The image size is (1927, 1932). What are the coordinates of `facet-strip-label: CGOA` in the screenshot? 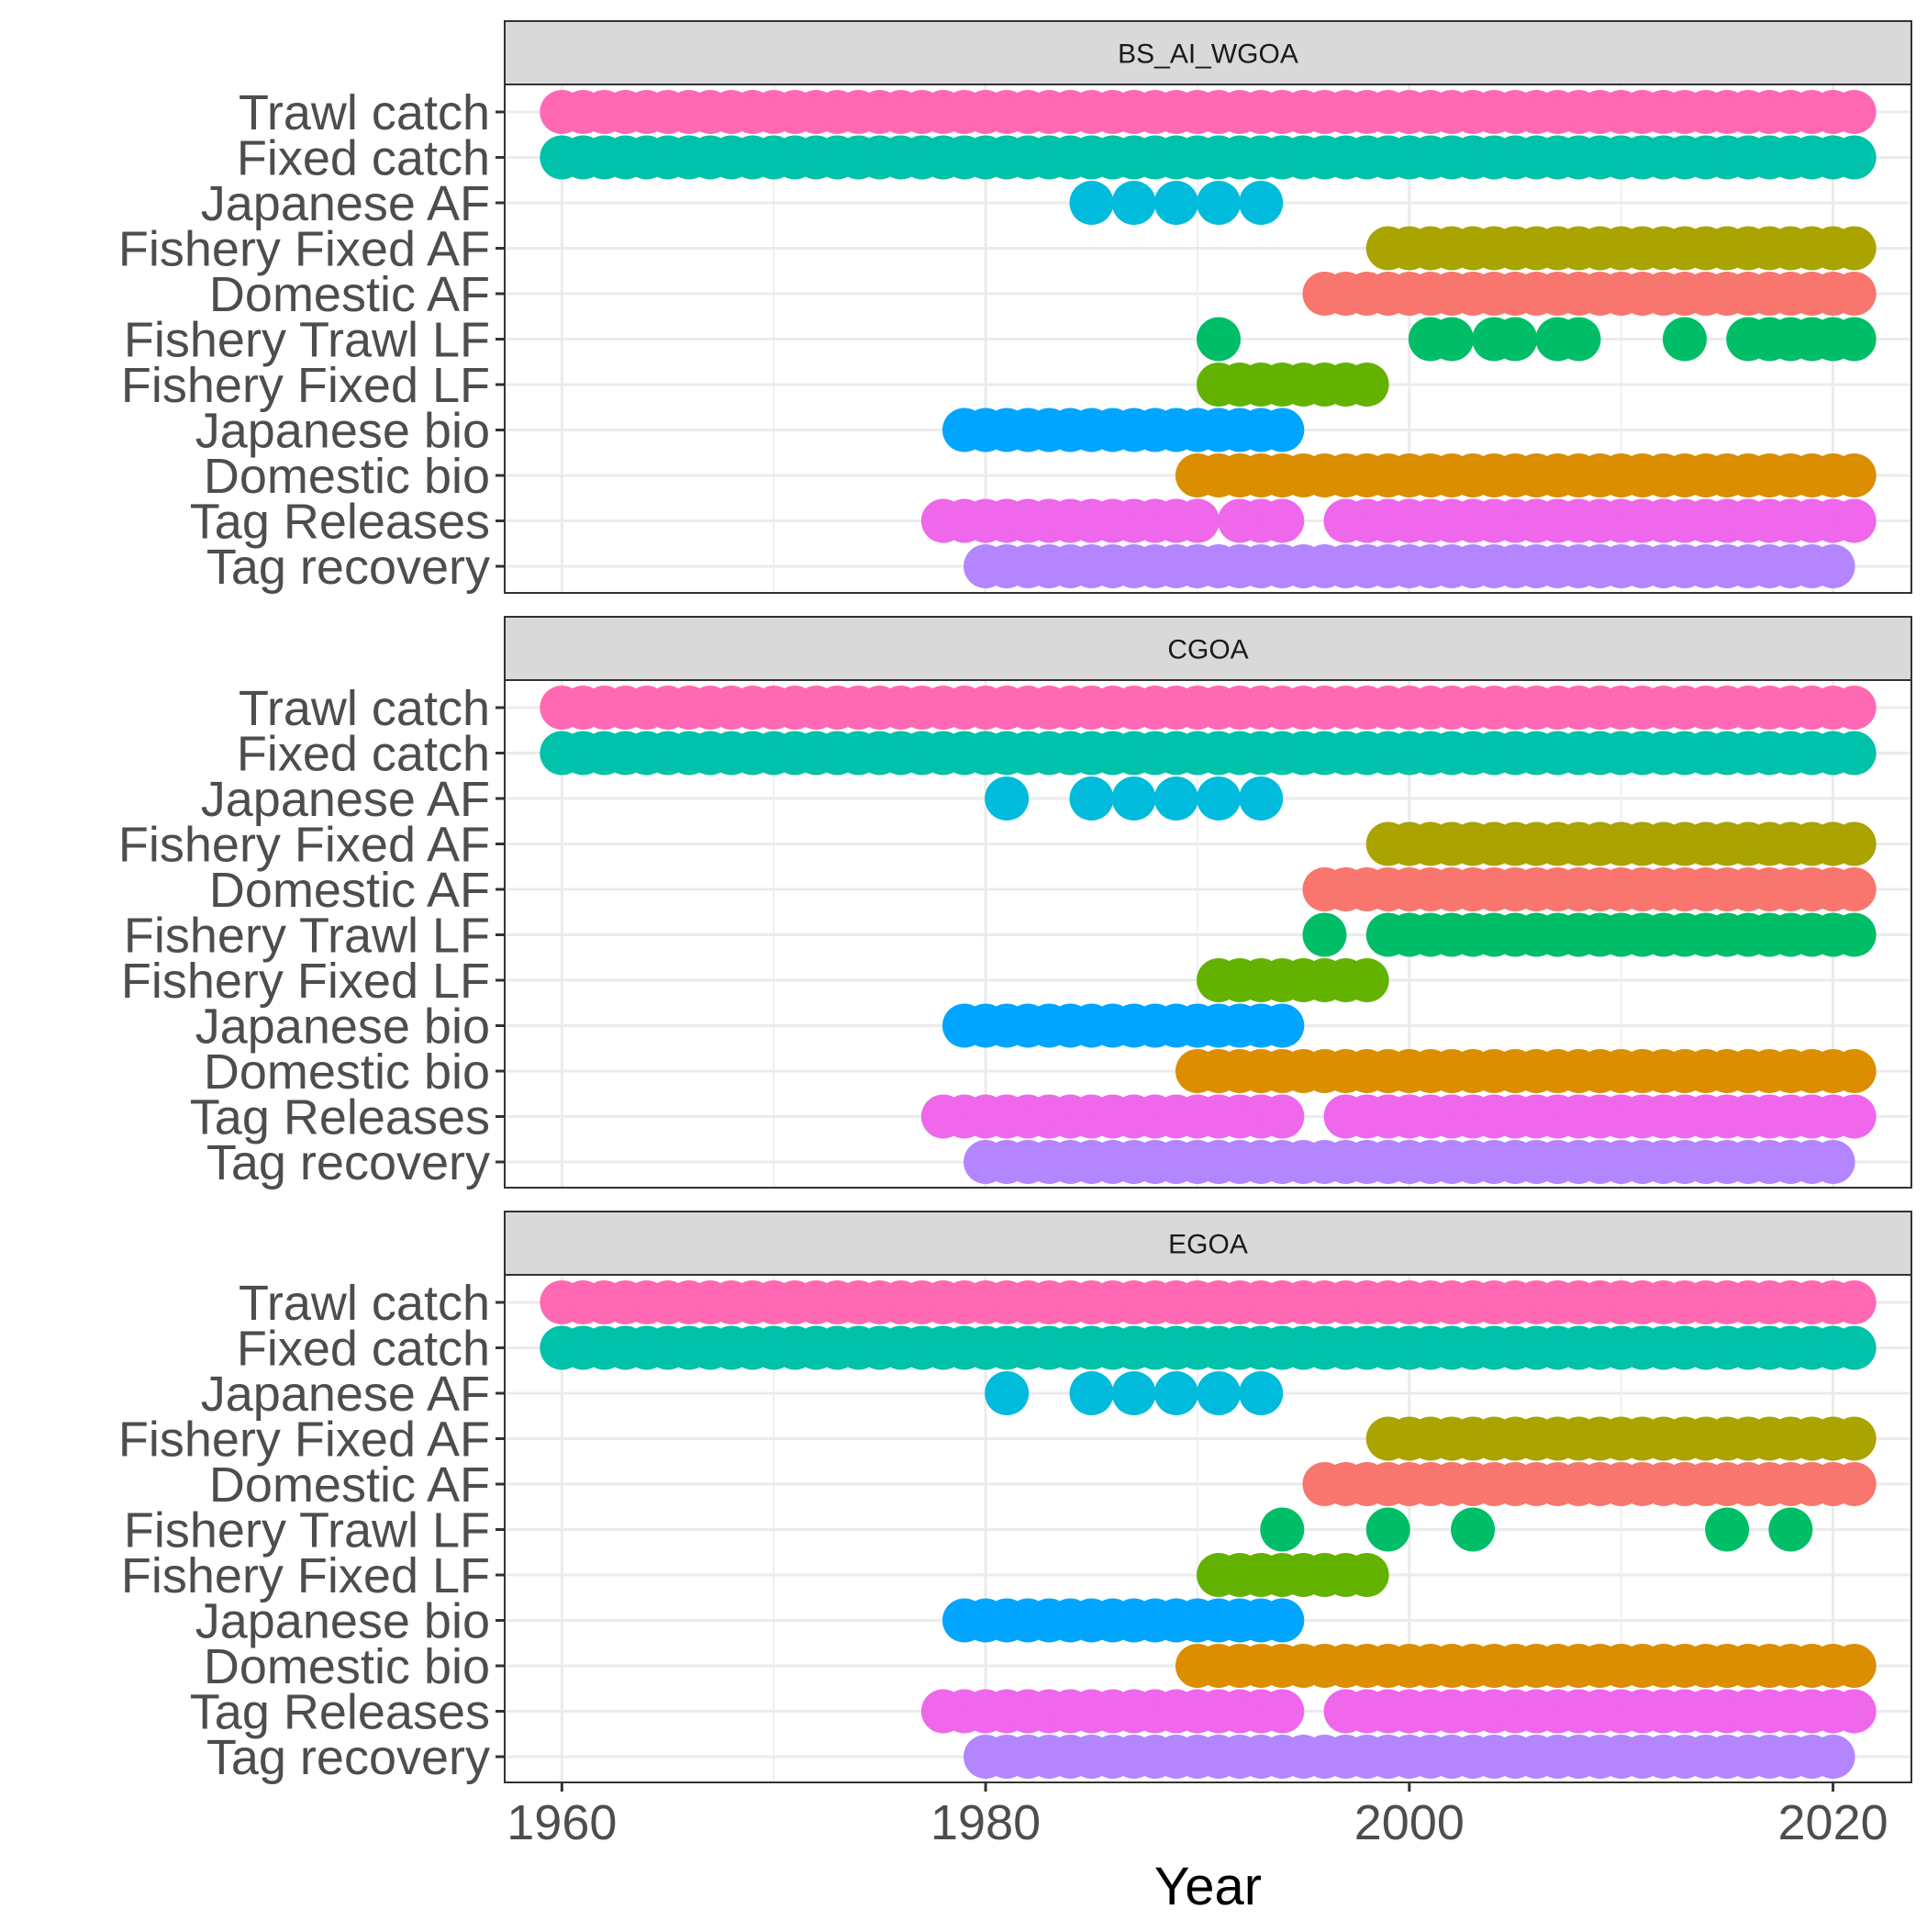 It's located at (1207, 650).